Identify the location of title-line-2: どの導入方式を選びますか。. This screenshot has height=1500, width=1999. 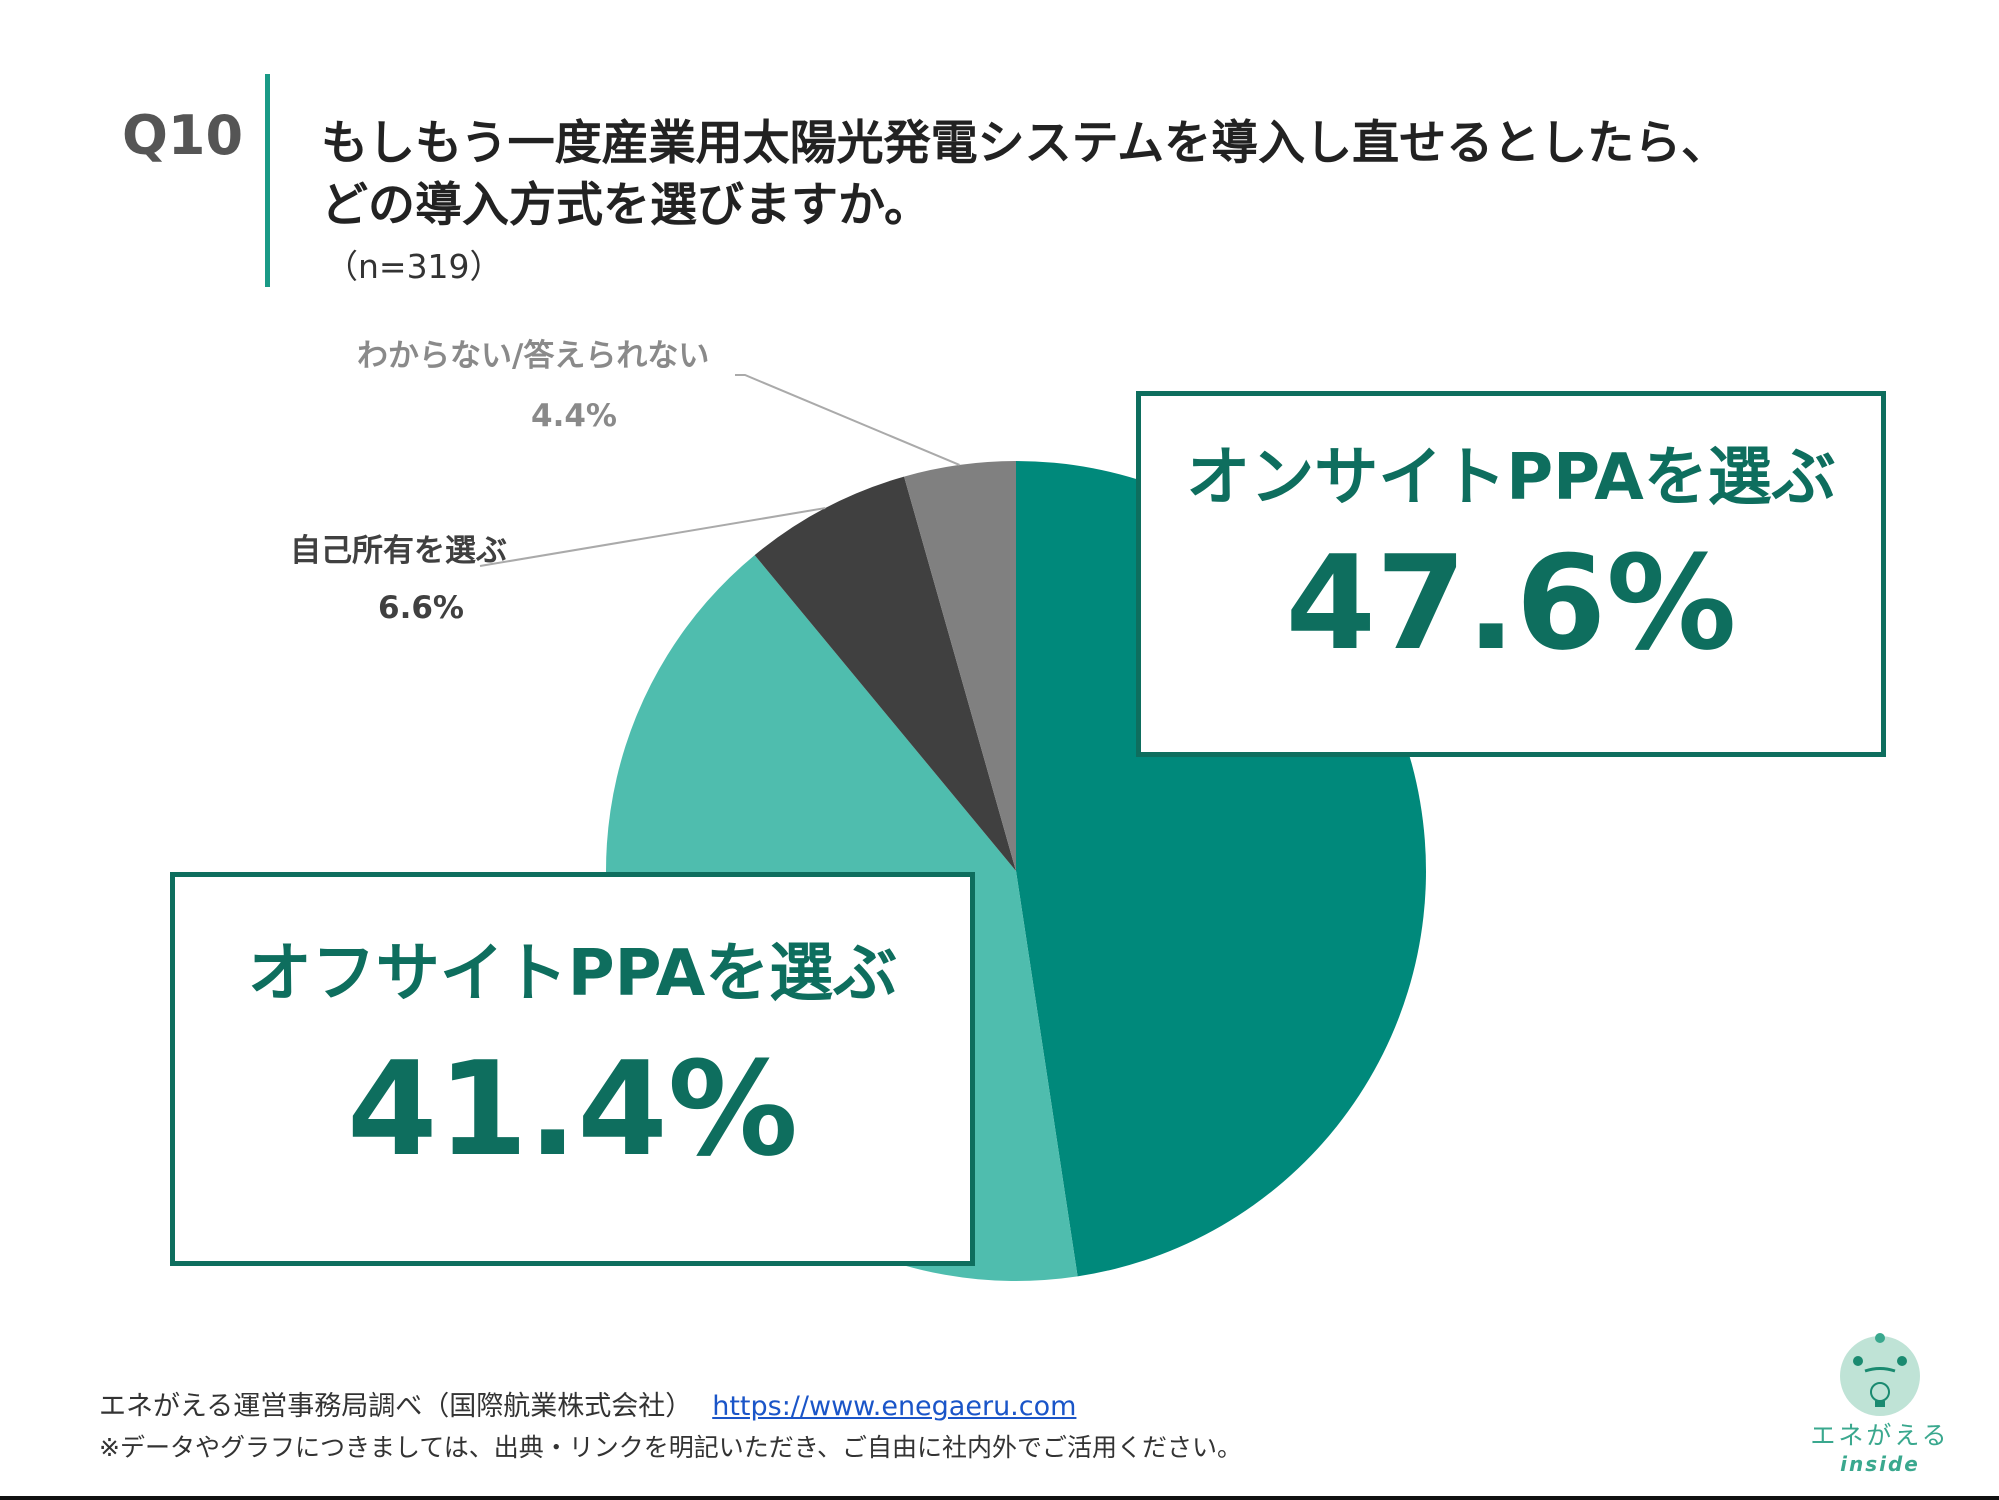
(626, 205).